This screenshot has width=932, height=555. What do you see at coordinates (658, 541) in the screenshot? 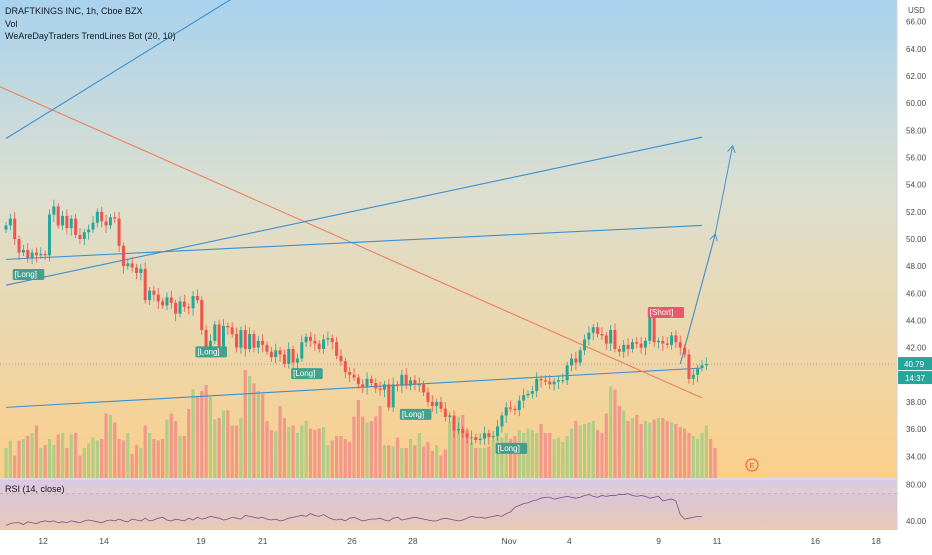
I see `time-axis-tick: 9` at bounding box center [658, 541].